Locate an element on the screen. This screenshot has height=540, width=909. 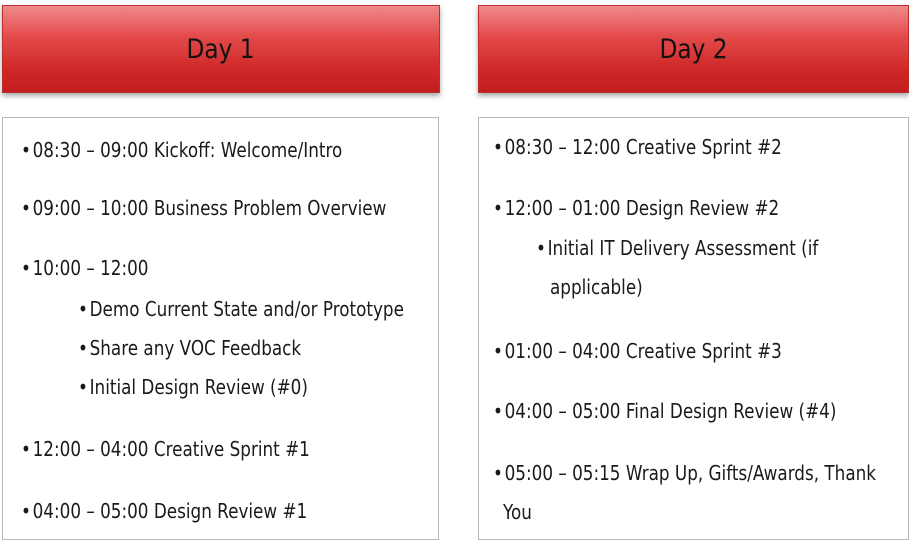
agenda-item: •09:00 – 10:00 Business Problem Overview is located at coordinates (204, 208).